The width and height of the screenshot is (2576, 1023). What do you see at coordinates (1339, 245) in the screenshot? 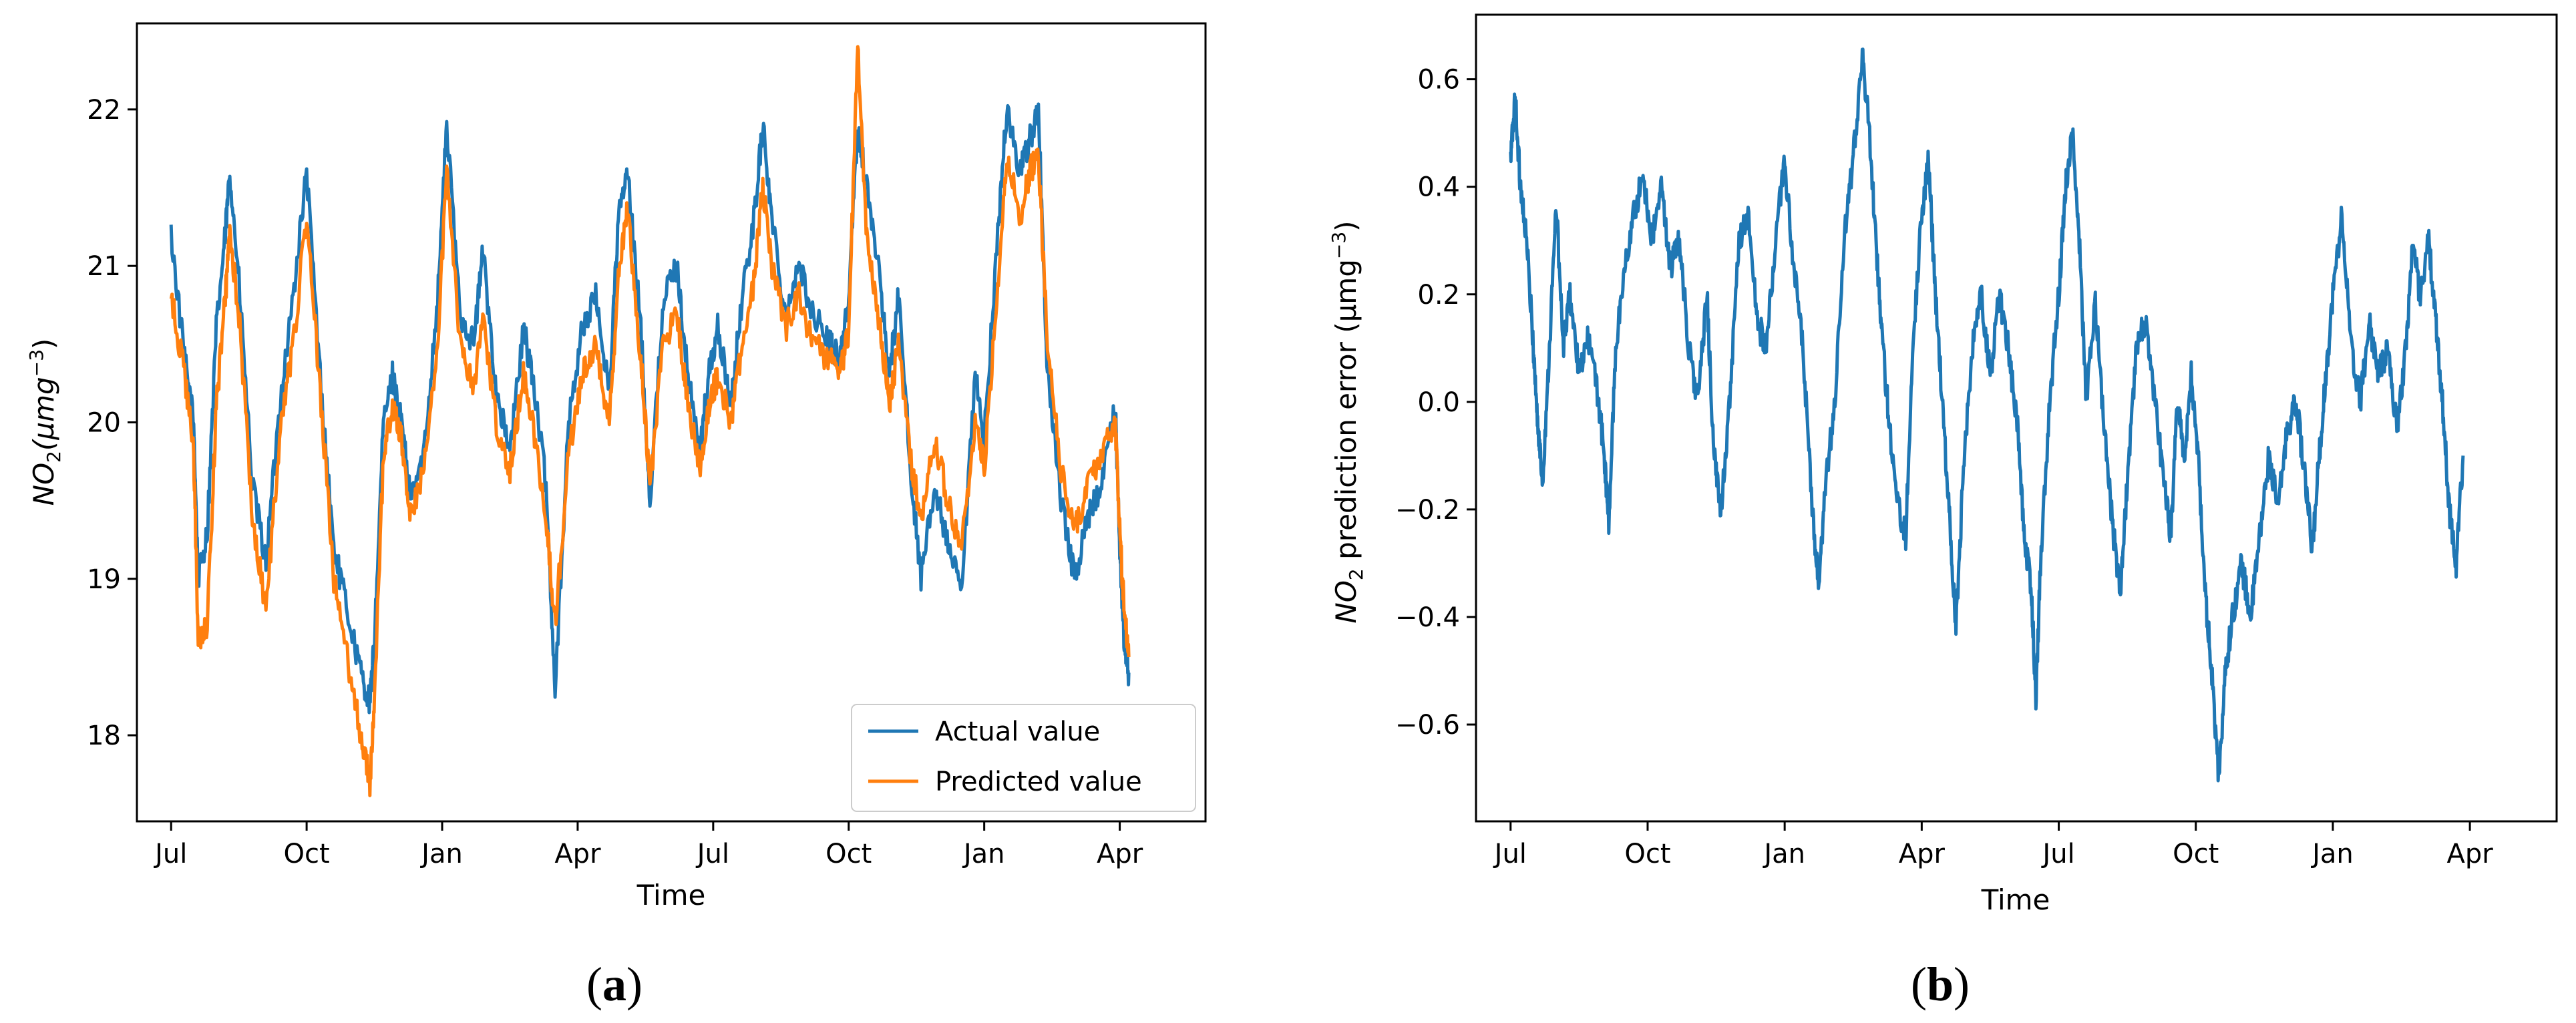
I see `panel-b-ylabel-sup: −3` at bounding box center [1339, 245].